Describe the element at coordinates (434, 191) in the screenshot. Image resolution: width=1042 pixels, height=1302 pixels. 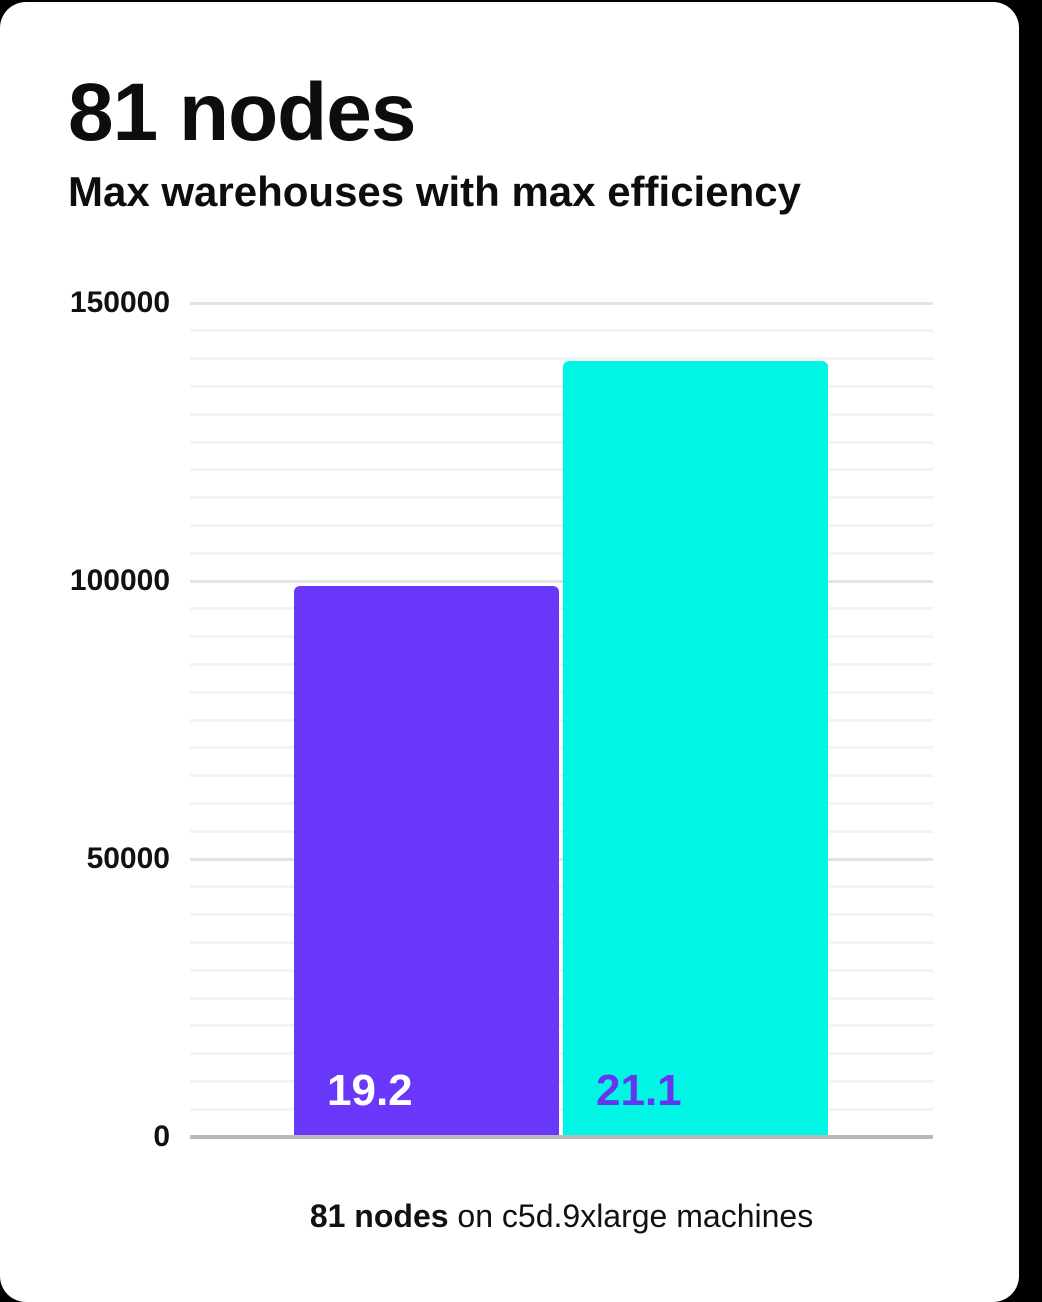
I see `page-subtitle: Max warehouses with max efficiency` at that location.